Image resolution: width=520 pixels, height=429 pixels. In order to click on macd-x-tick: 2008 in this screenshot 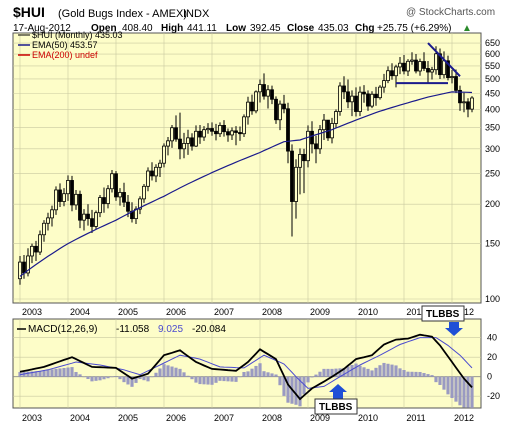, I will do `click(272, 418)`.